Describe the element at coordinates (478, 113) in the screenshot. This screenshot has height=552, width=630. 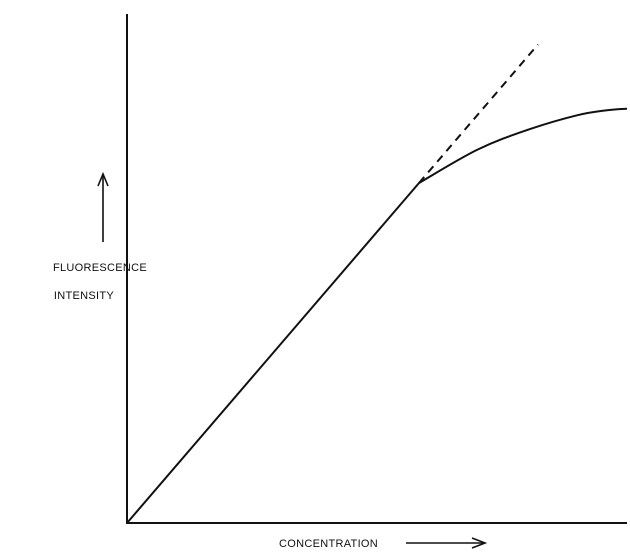
I see `series-dashed-line` at that location.